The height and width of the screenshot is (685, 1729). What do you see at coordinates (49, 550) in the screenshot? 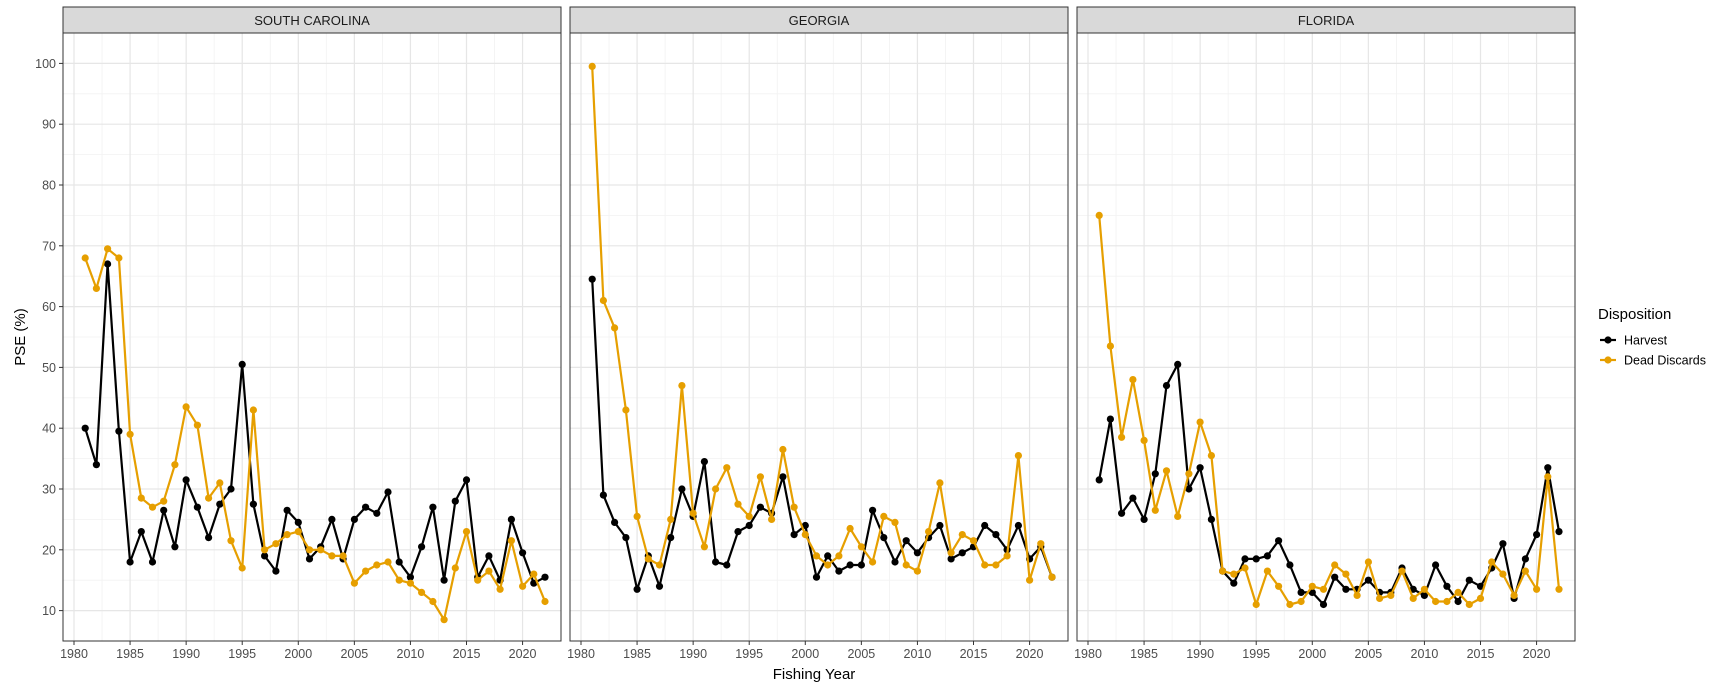
I see `y-tick-label: 20` at bounding box center [49, 550].